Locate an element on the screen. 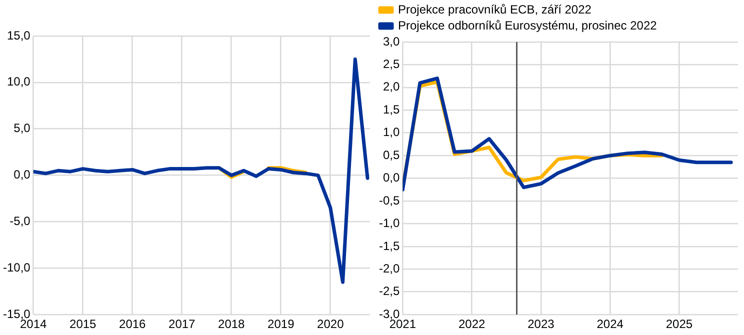 The image size is (744, 335). y-tick-label: -2,5 is located at coordinates (389, 291).